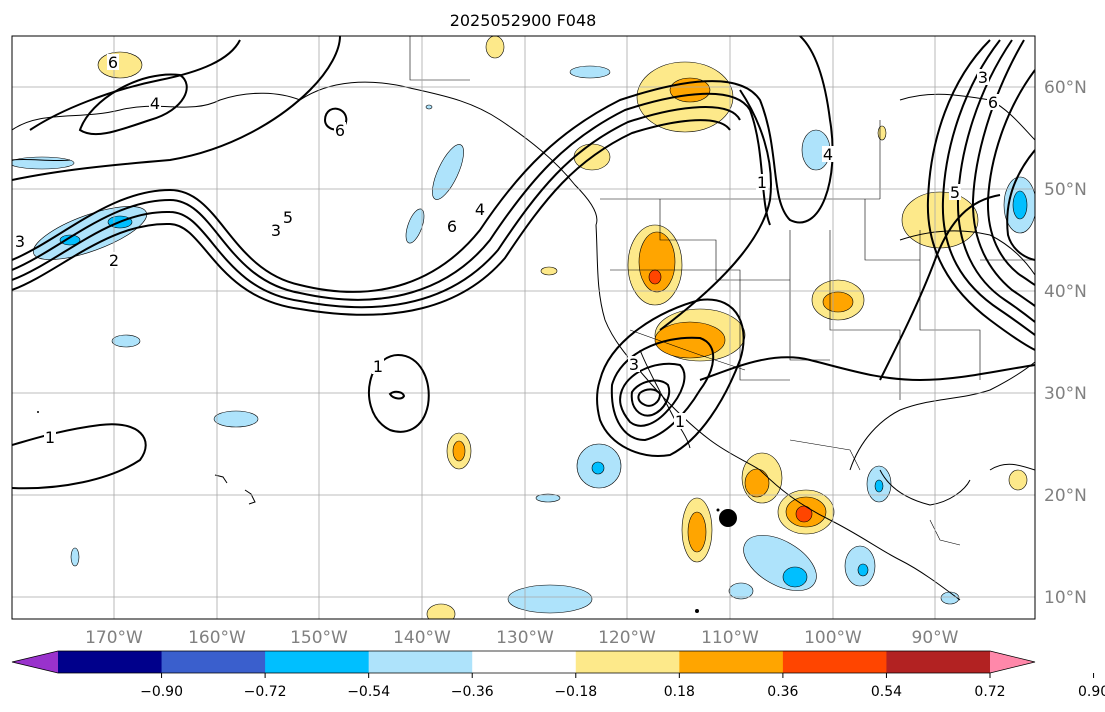 This screenshot has height=712, width=1105. Describe the element at coordinates (161, 692) in the screenshot. I see `colorbar-tick-label: −0.90` at that location.